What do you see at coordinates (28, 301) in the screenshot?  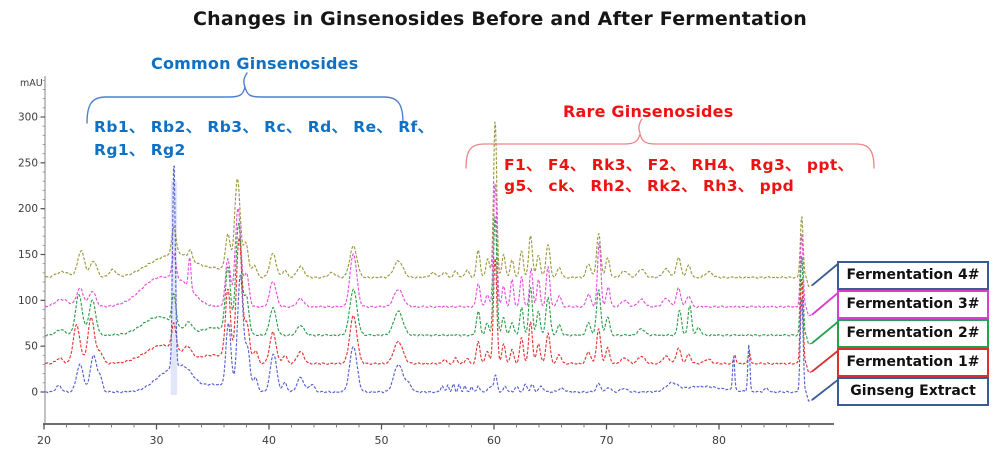 I see `y-tick-label: 100` at bounding box center [28, 301].